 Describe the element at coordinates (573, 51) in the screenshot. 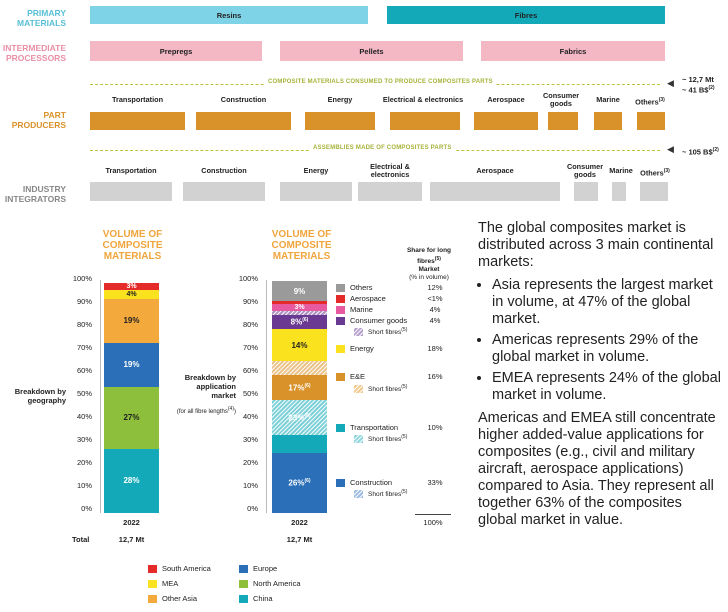

I see `fabrics-label: Fabrics` at that location.